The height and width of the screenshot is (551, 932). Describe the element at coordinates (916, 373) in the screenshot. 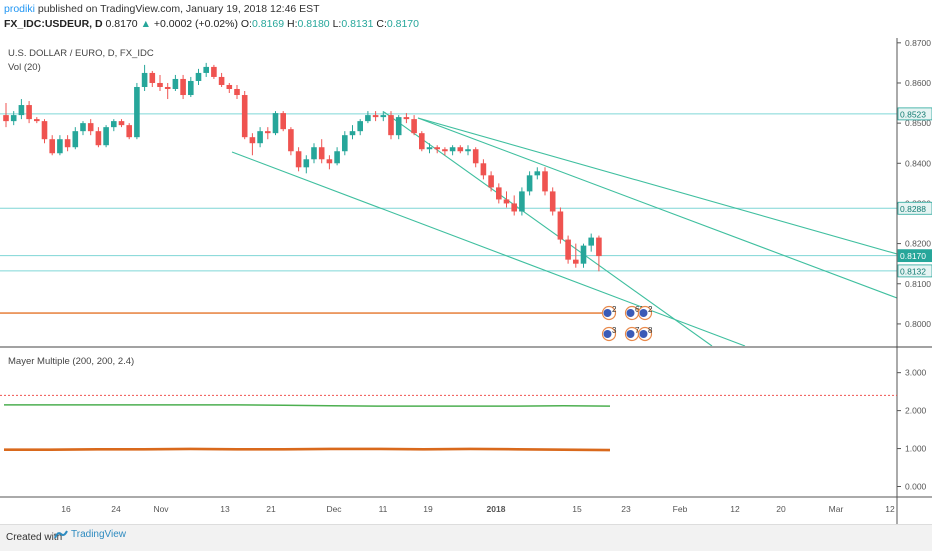

I see `mayer-tick-label: 3.000` at that location.